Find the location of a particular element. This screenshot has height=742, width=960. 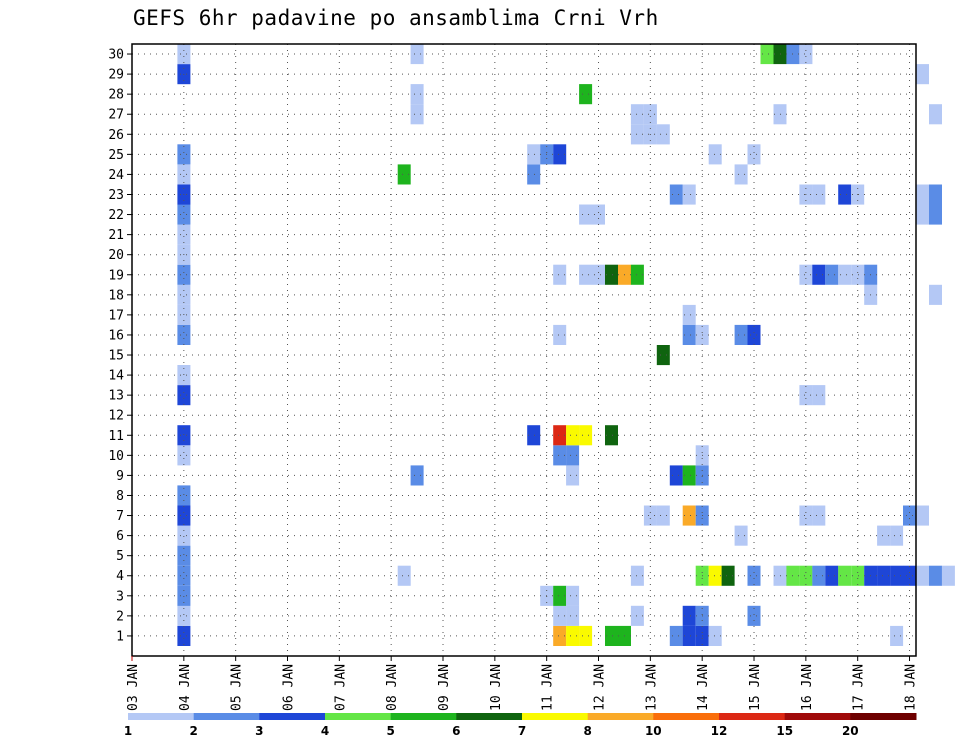

y-tick-label: 26 is located at coordinates (116, 135).